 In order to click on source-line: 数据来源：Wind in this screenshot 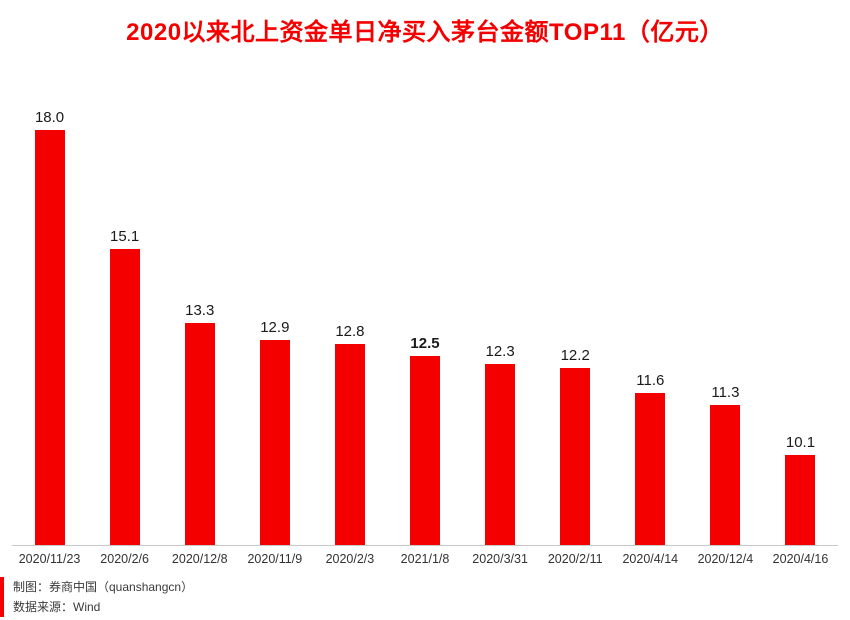, I will do `click(57, 607)`.